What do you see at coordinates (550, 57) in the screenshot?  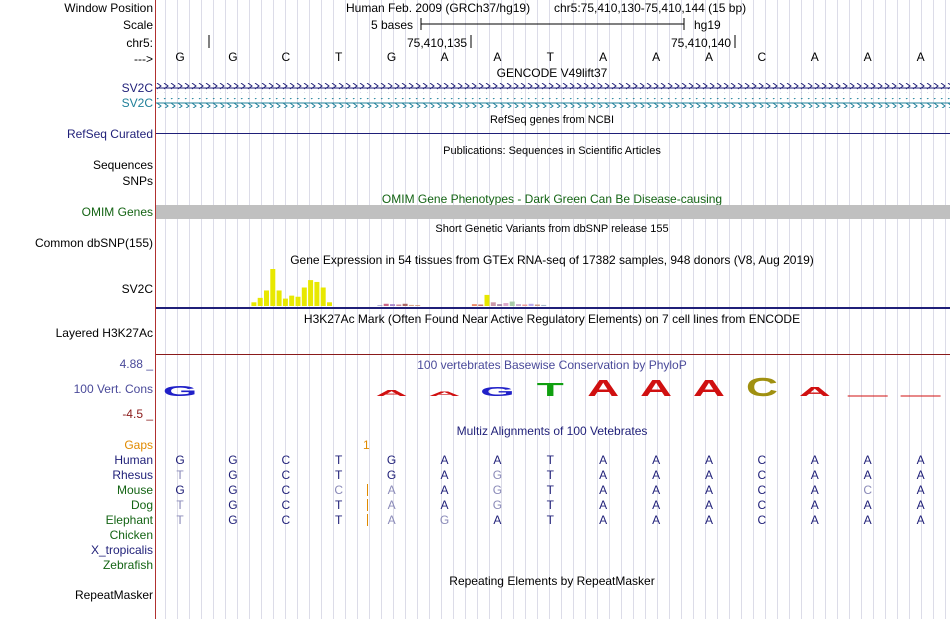 I see `base-7: T` at bounding box center [550, 57].